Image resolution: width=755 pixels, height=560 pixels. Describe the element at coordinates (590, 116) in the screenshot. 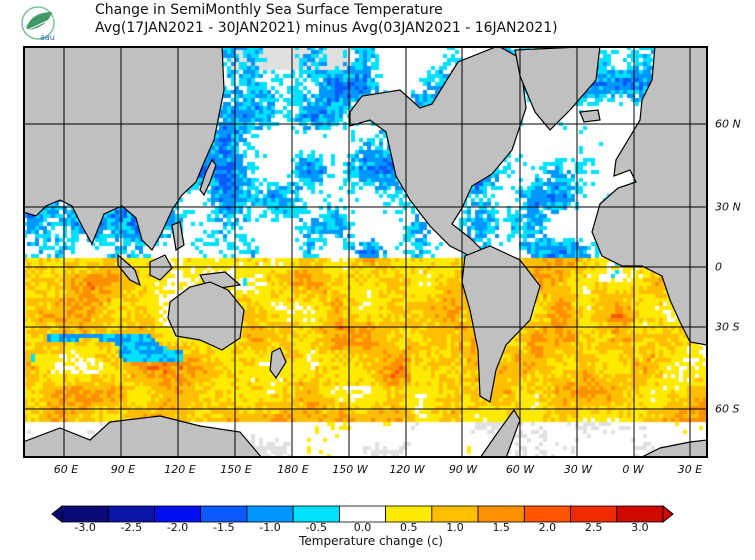

I see `land-iceland` at that location.